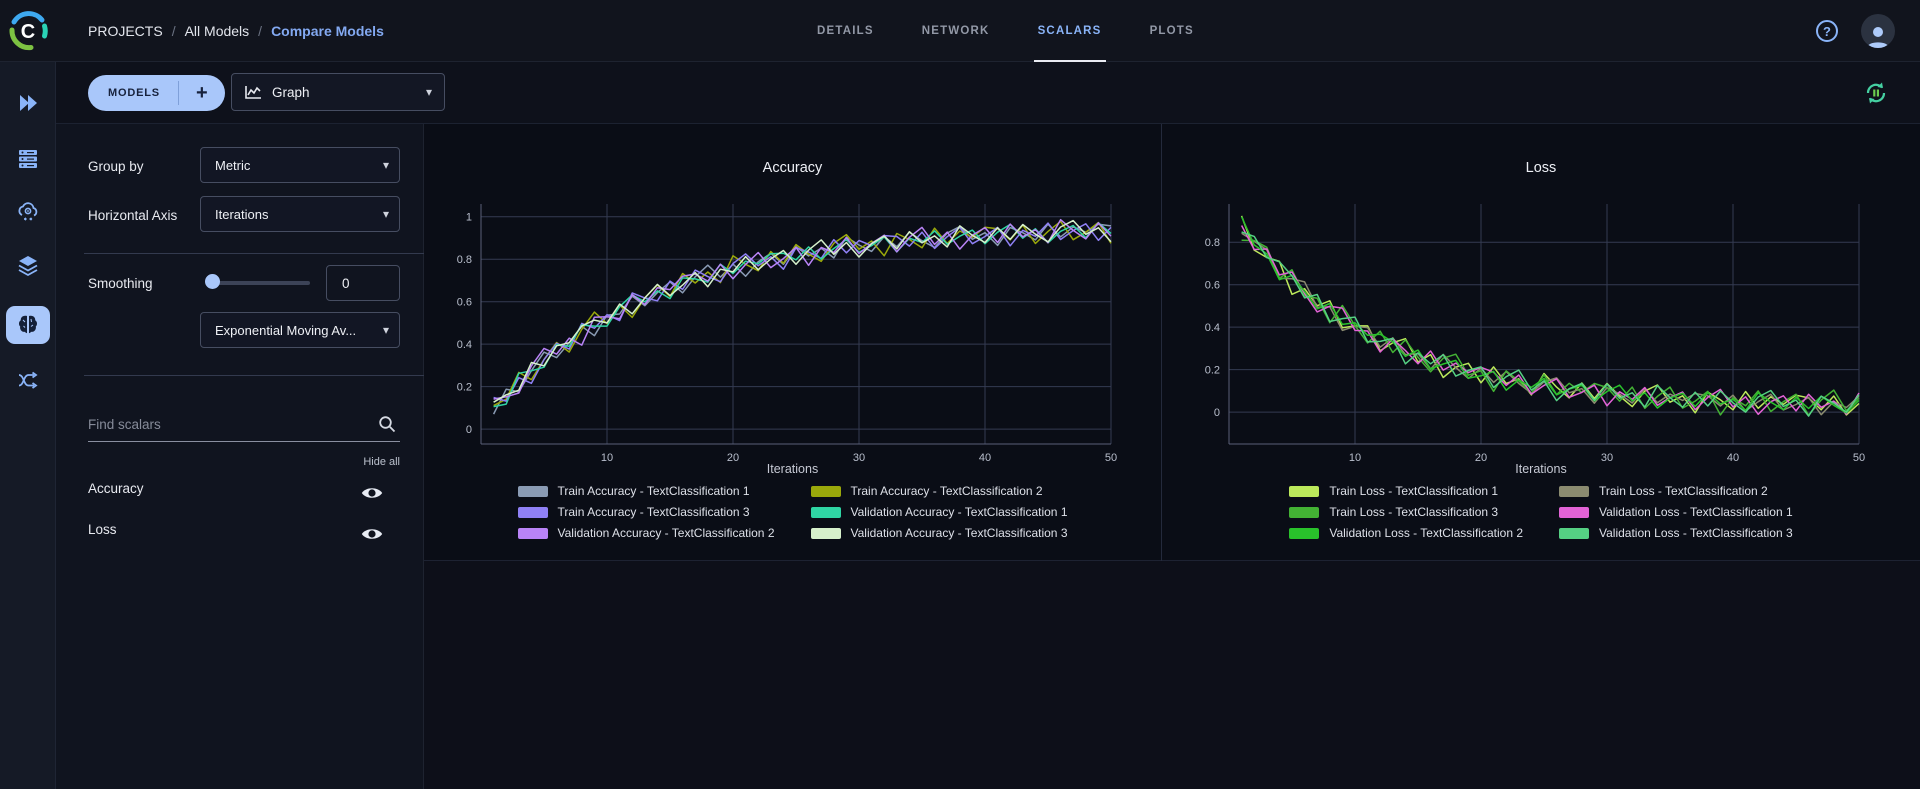 The height and width of the screenshot is (789, 1920). I want to click on x-tick-label: 10, so click(1355, 458).